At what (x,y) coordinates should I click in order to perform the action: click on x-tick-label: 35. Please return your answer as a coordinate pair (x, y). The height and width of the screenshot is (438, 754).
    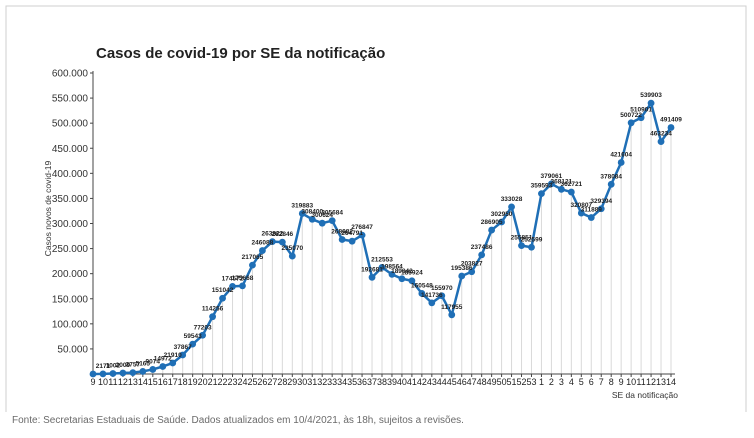
    Looking at the image, I should click on (352, 382).